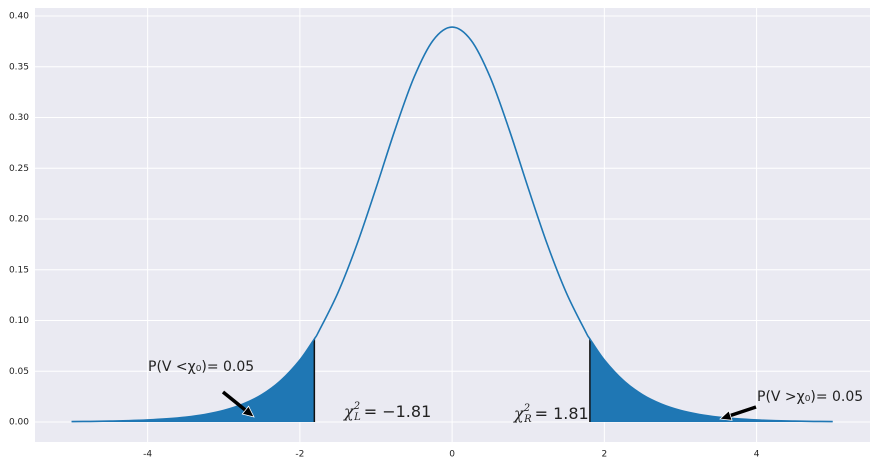  I want to click on x-tick-label: 2, so click(604, 455).